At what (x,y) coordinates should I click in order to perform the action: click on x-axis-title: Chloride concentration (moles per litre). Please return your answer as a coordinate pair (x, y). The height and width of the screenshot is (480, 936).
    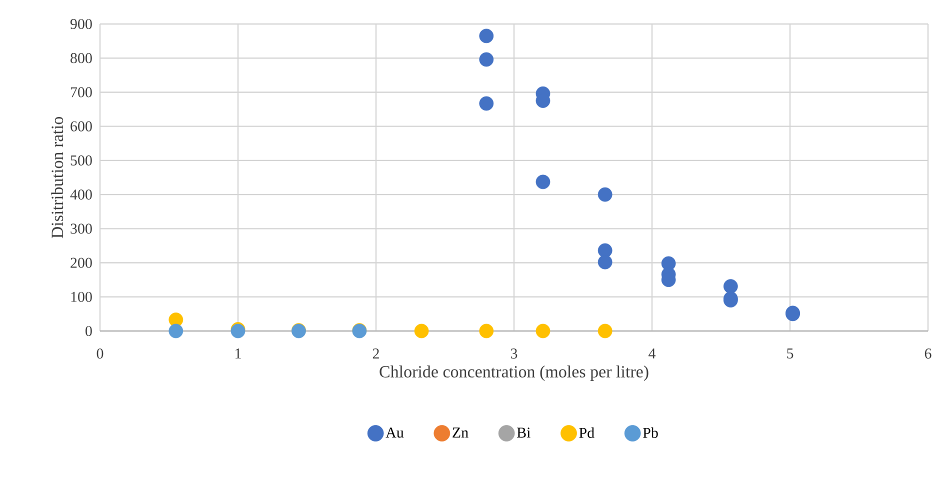
    Looking at the image, I should click on (514, 373).